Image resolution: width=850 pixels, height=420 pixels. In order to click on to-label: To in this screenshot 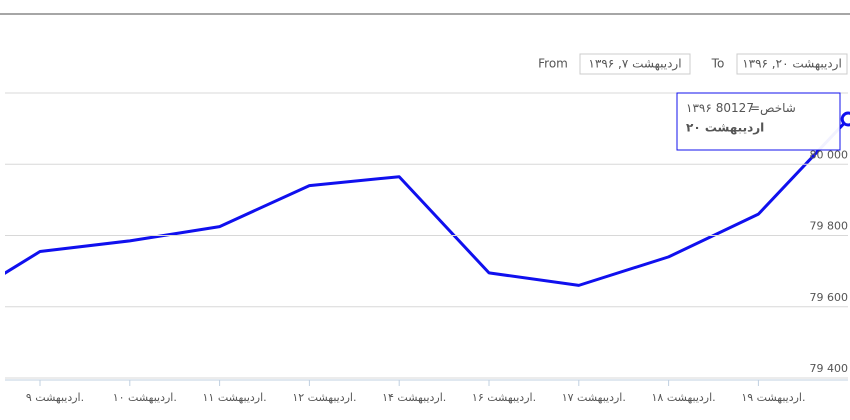, I will do `click(718, 64)`.